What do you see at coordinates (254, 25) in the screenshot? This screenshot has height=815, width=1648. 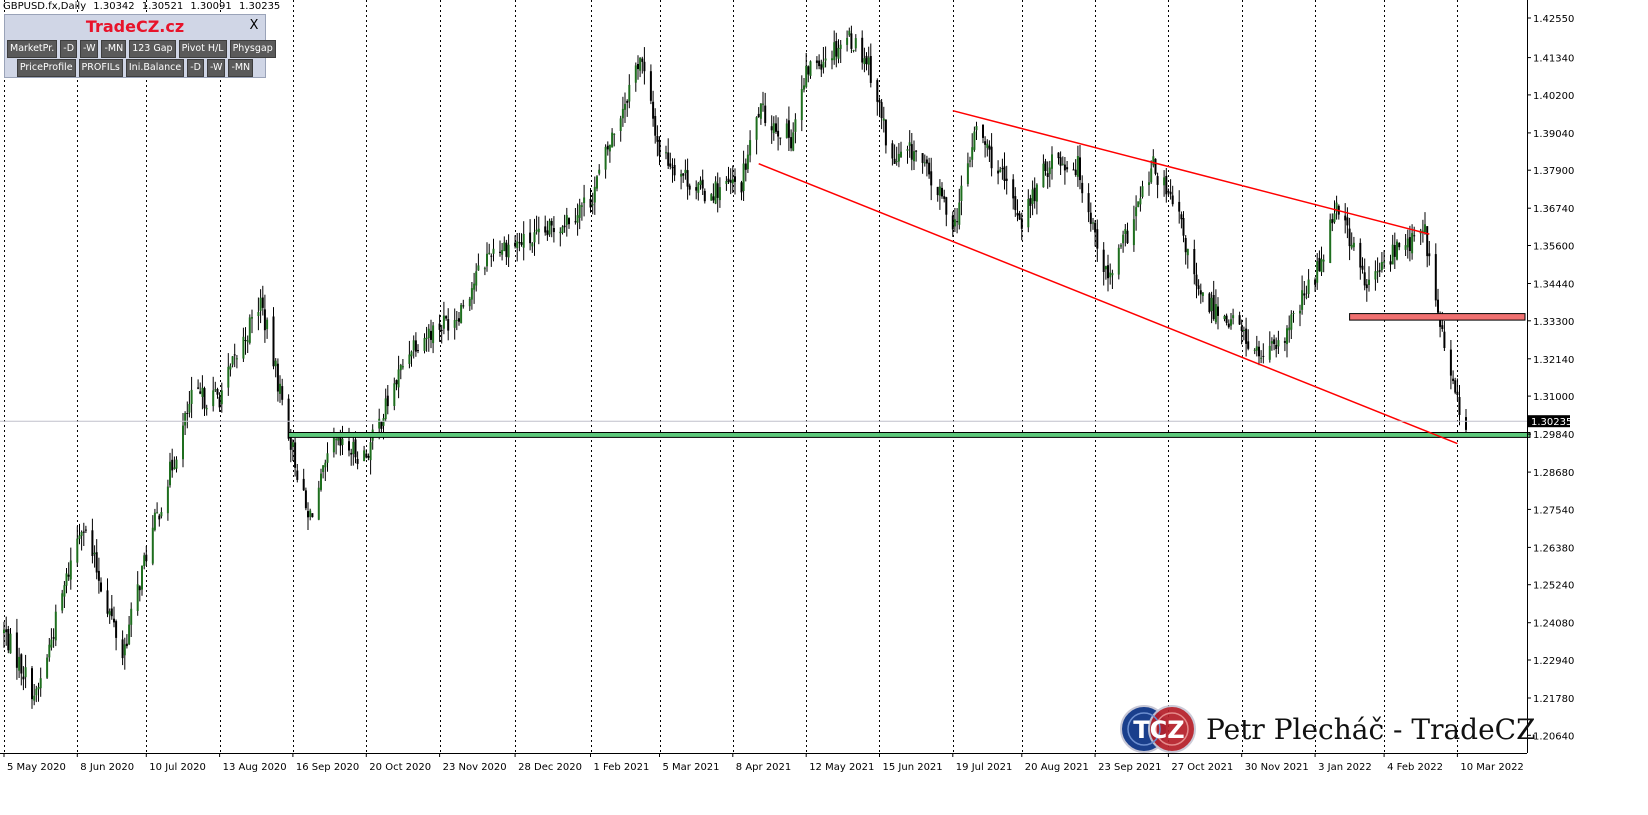 I see `close-icon: X` at bounding box center [254, 25].